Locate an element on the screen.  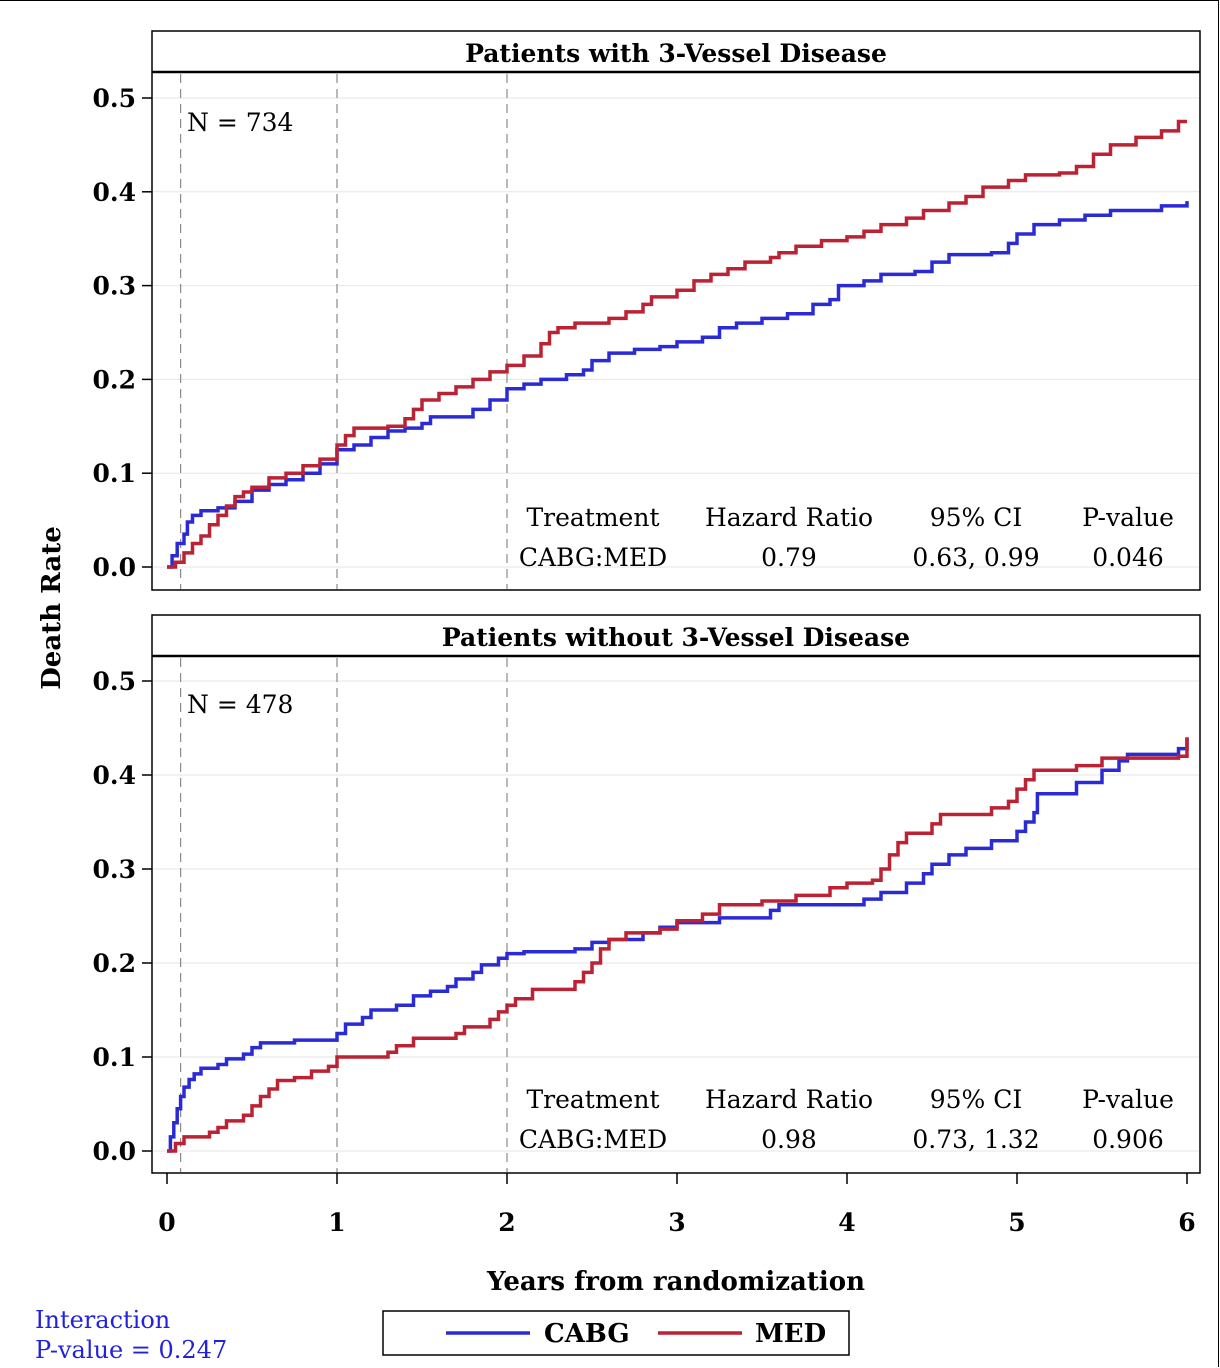
interaction-pvalue: P-value = 0.247 is located at coordinates (131, 1350).